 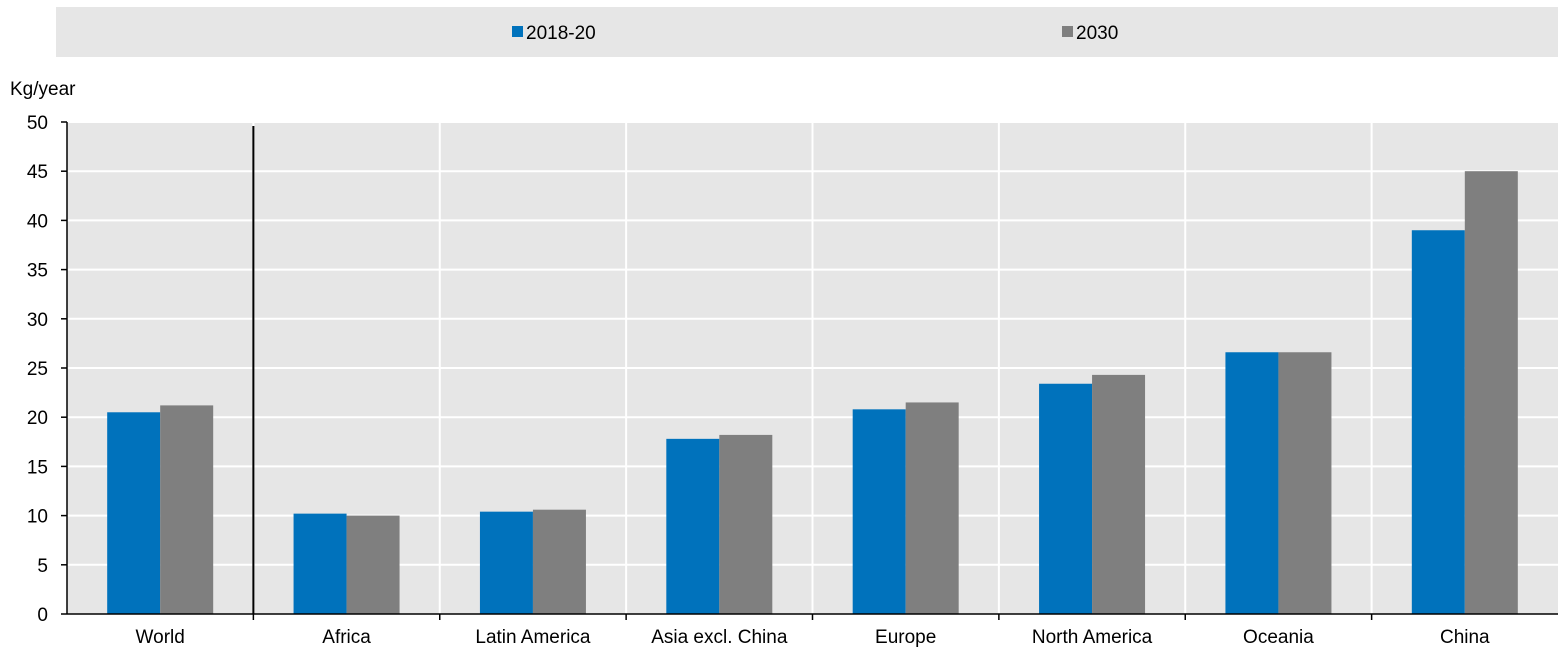 What do you see at coordinates (1465, 637) in the screenshot?
I see `x-tick-label-china: China` at bounding box center [1465, 637].